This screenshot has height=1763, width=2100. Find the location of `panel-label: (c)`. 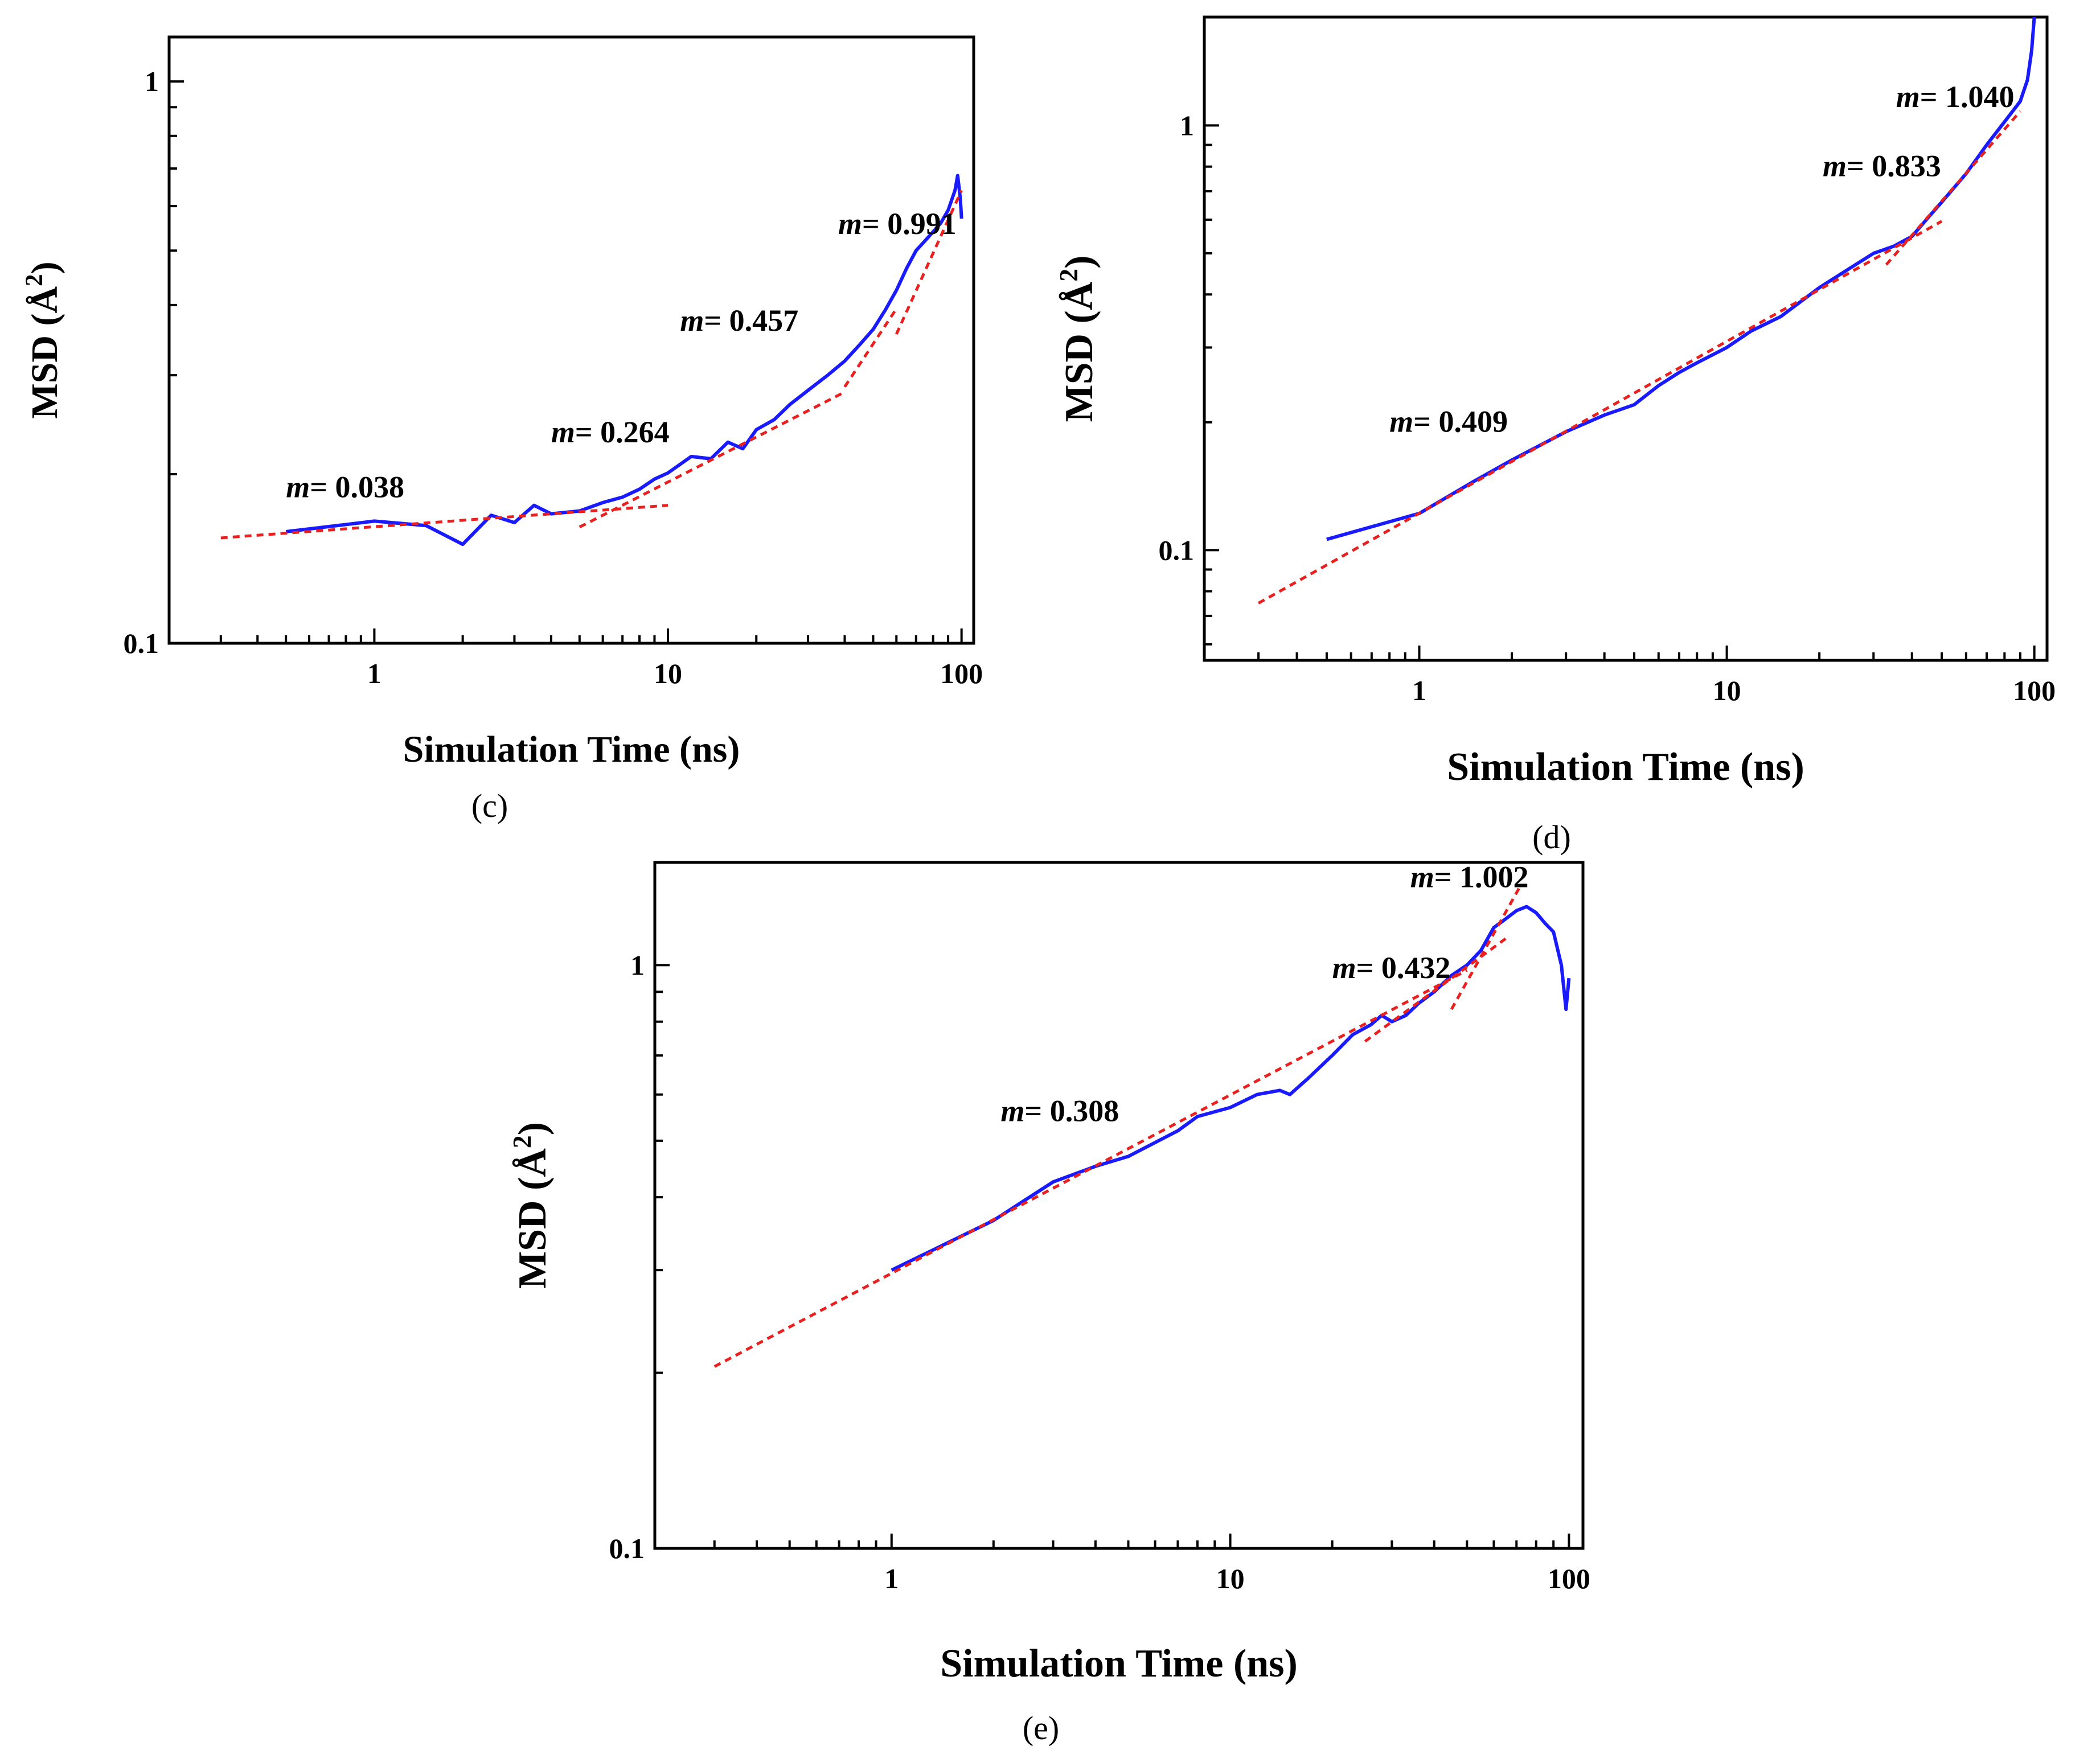

panel-label: (c) is located at coordinates (489, 805).